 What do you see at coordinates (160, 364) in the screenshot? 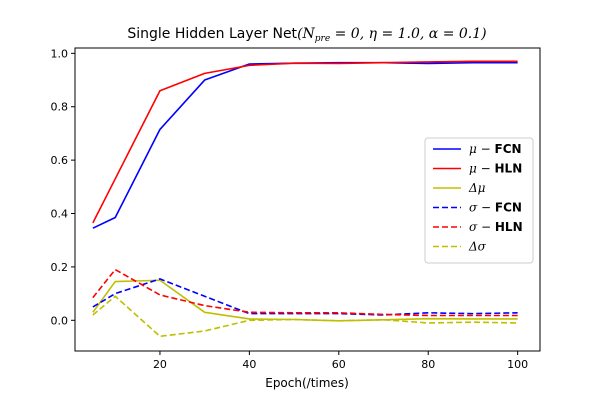
I see `x-tick-label: 20` at bounding box center [160, 364].